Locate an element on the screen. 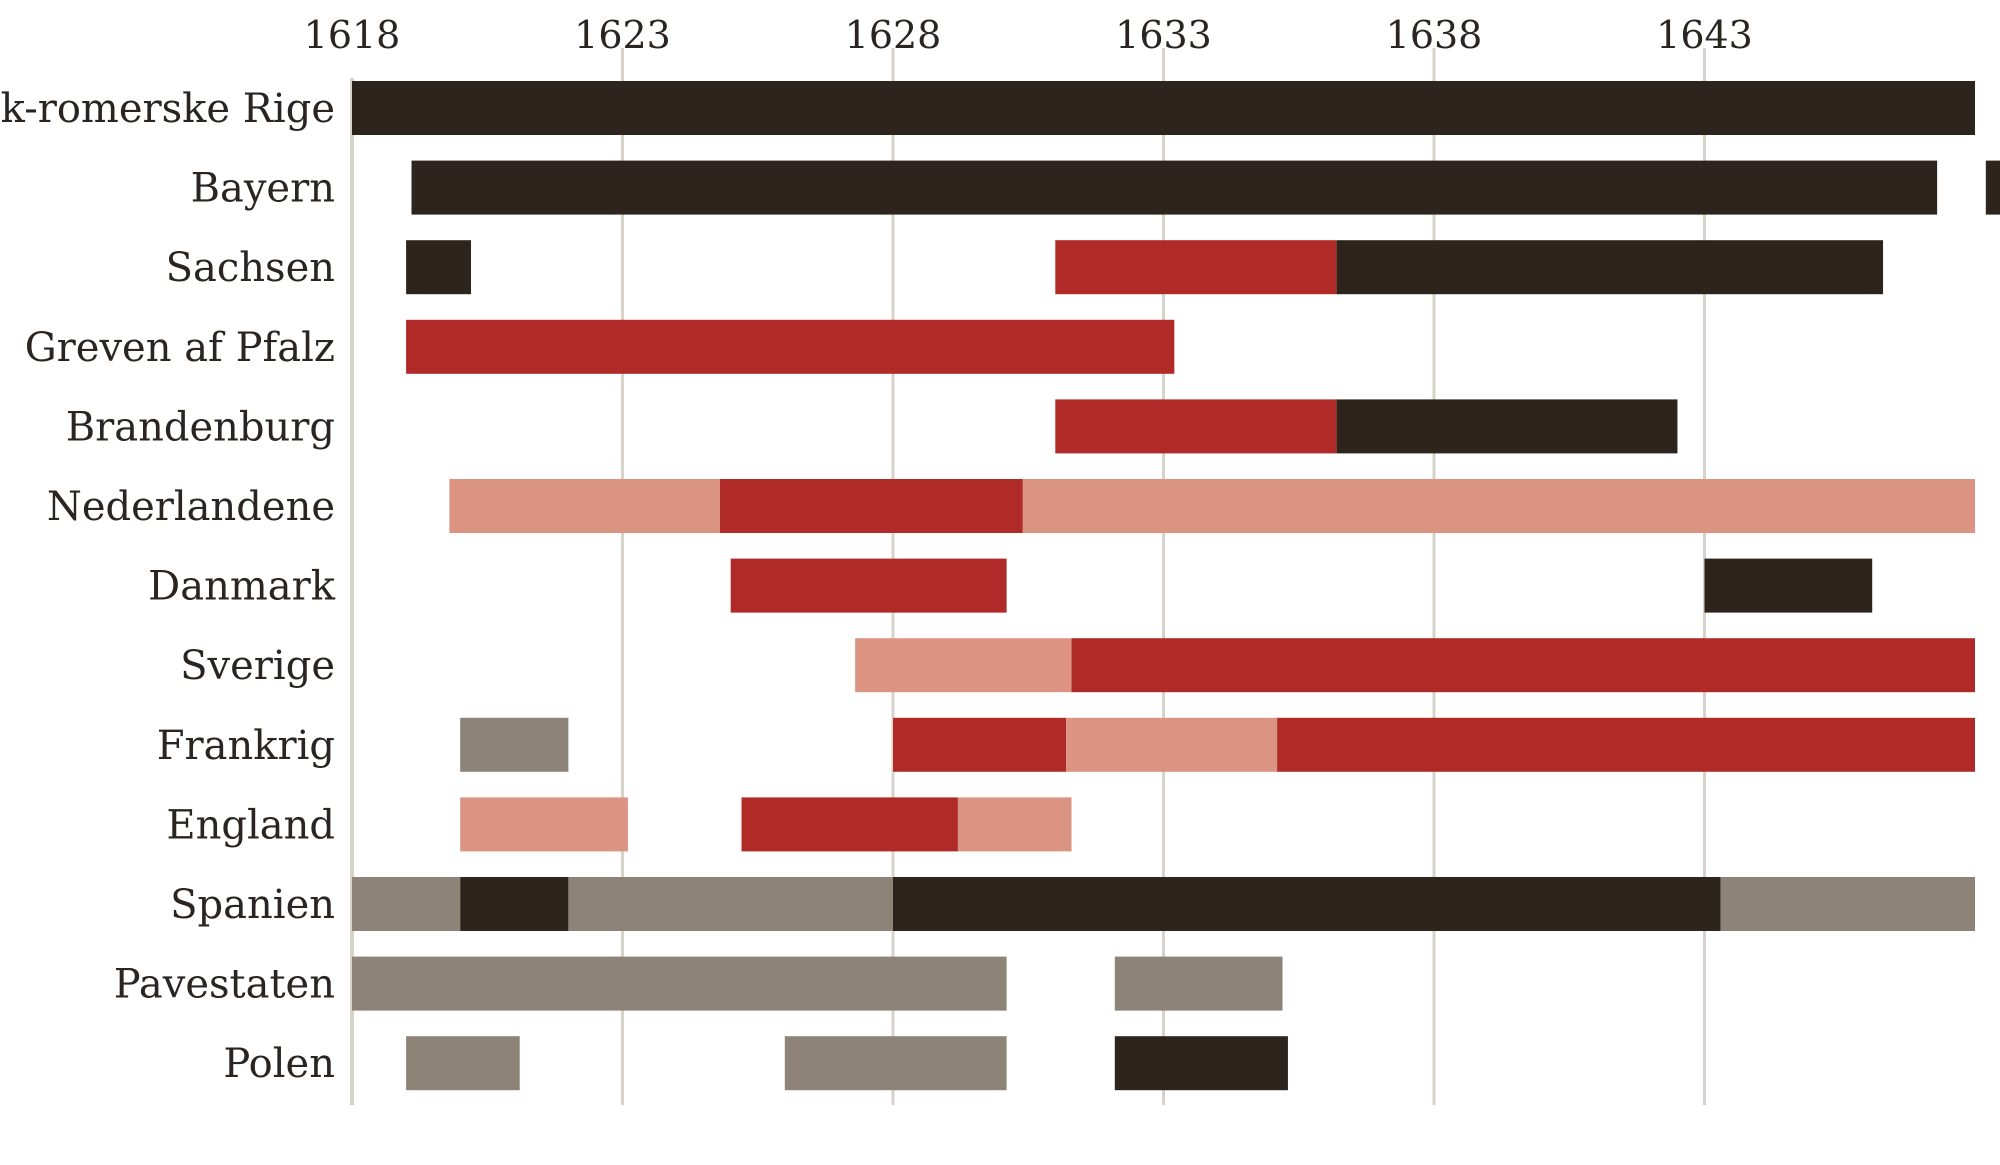 The height and width of the screenshot is (1165, 2000). x-tick-label-1618: 1618 is located at coordinates (352, 35).